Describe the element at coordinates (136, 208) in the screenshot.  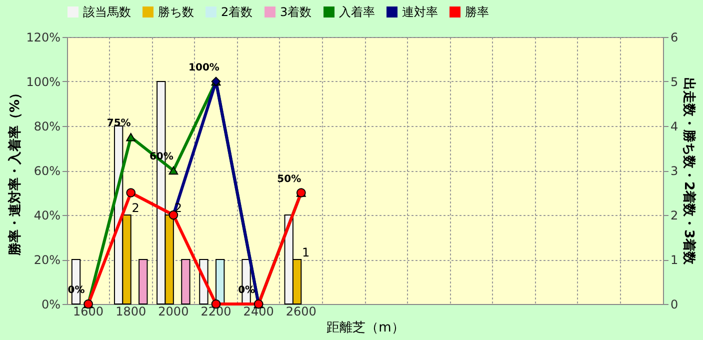
I see `data-label: 2` at that location.